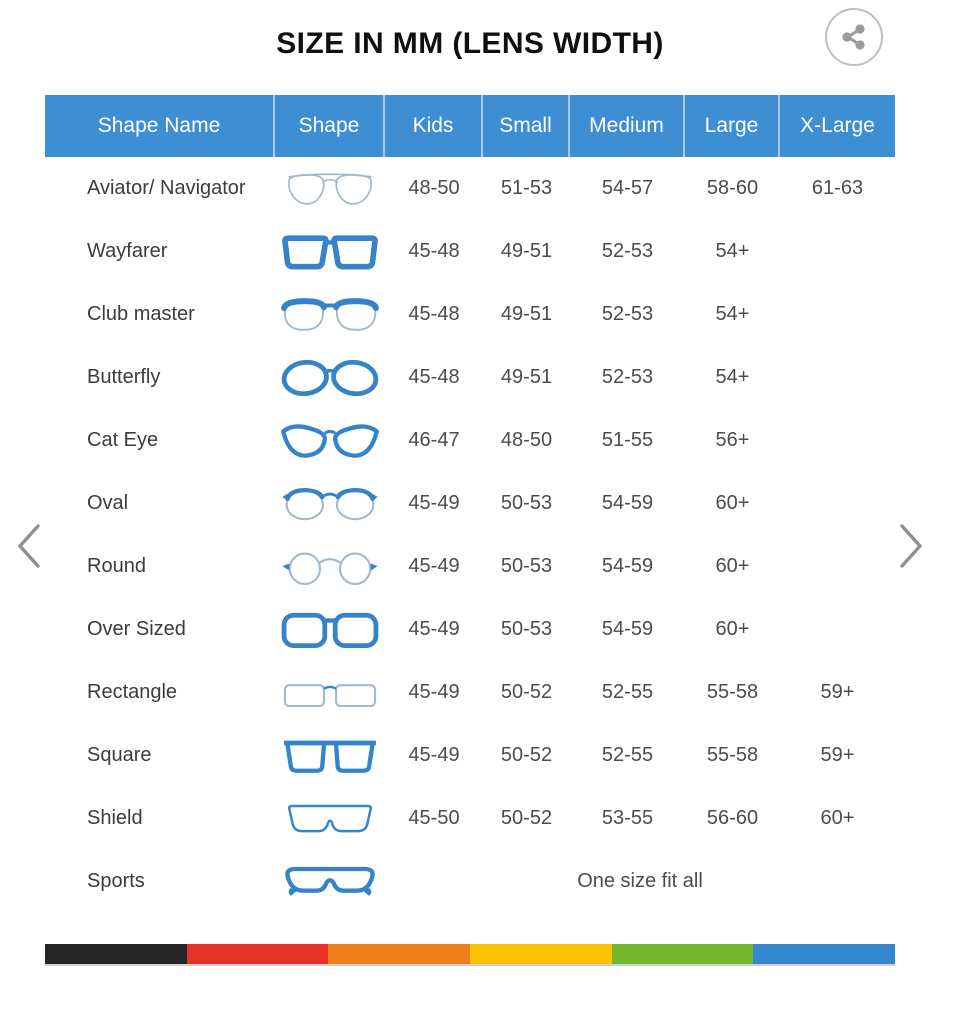 Image resolution: width=957 pixels, height=1024 pixels. What do you see at coordinates (119, 755) in the screenshot?
I see `row-name: Square` at bounding box center [119, 755].